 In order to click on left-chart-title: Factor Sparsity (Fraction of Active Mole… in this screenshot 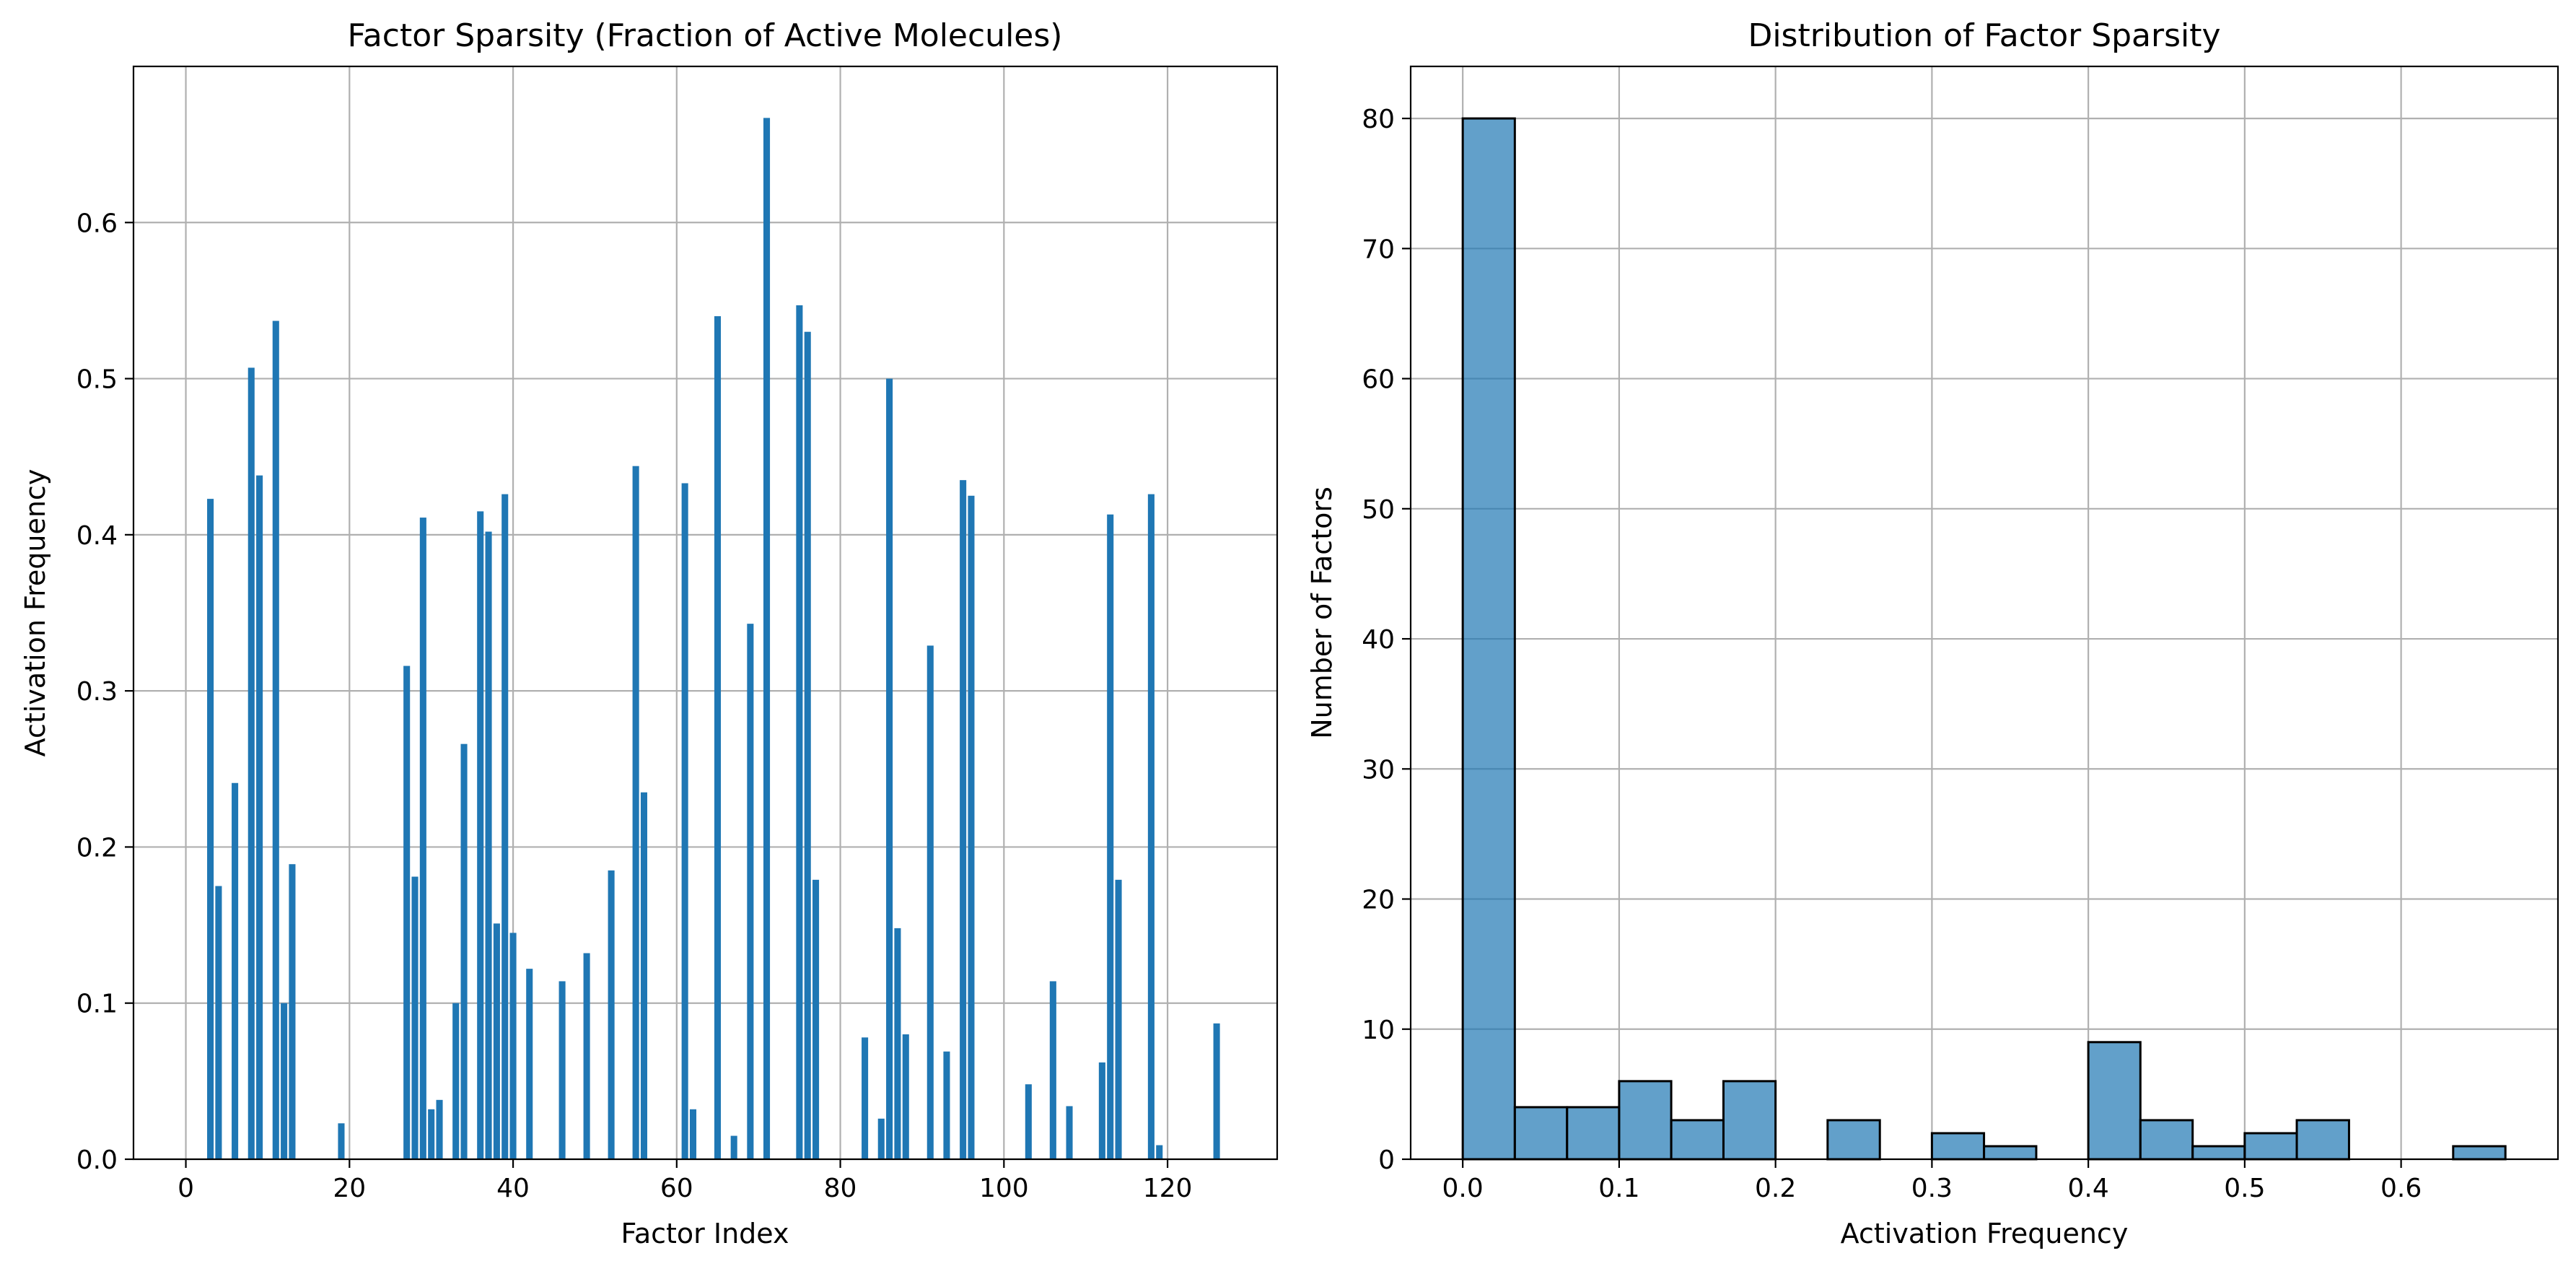, I will do `click(705, 36)`.